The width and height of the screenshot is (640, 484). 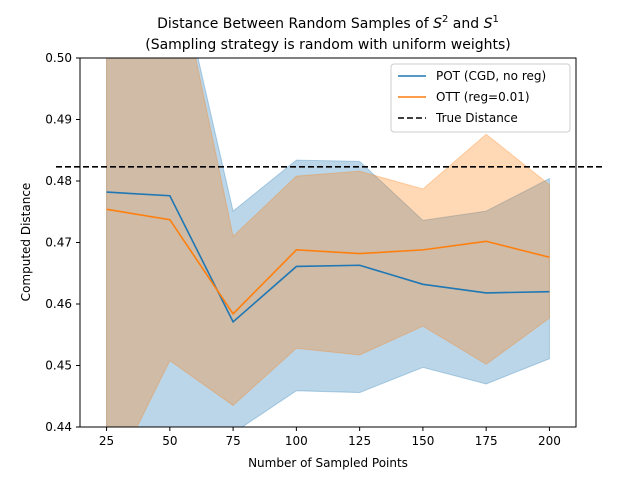 I want to click on x-tick-label: 50, so click(x=169, y=441).